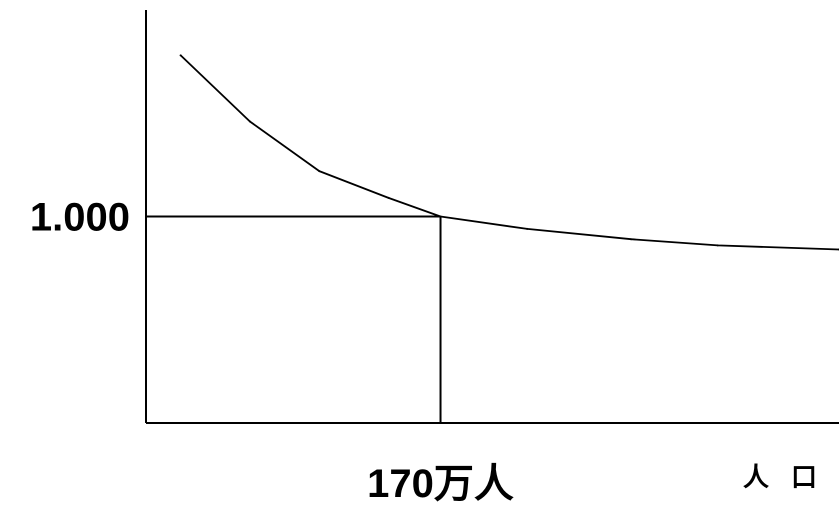 This screenshot has height=506, width=839. What do you see at coordinates (80, 218) in the screenshot?
I see `y-reference-label: 1.000` at bounding box center [80, 218].